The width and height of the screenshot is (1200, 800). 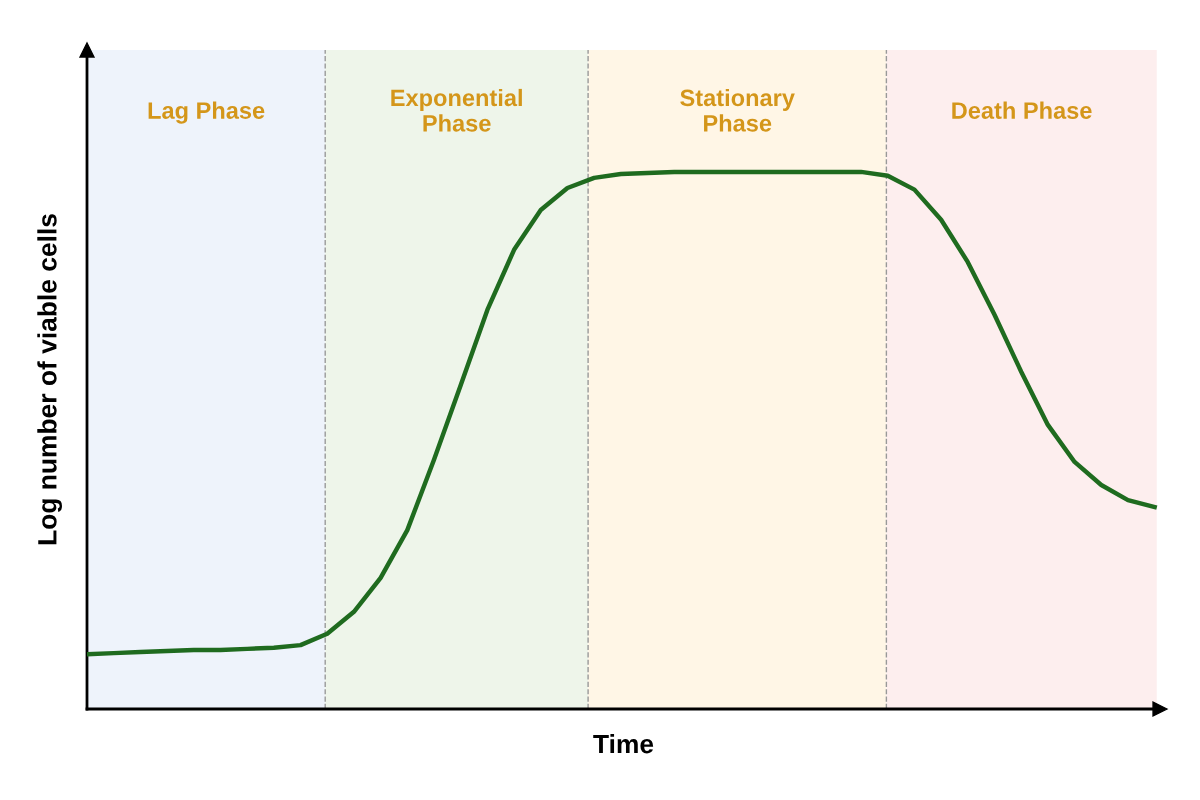 What do you see at coordinates (456, 110) in the screenshot?
I see `text: Exponential Phase` at bounding box center [456, 110].